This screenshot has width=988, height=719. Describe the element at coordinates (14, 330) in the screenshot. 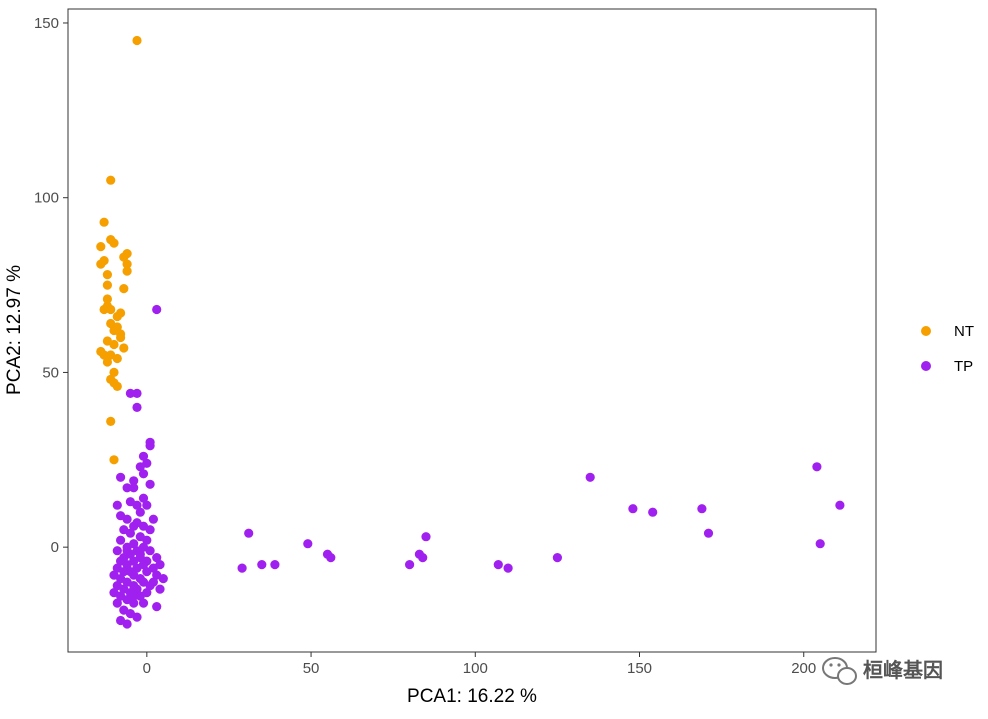

I see `y-axis-title: PCA2: 12.97 %` at that location.